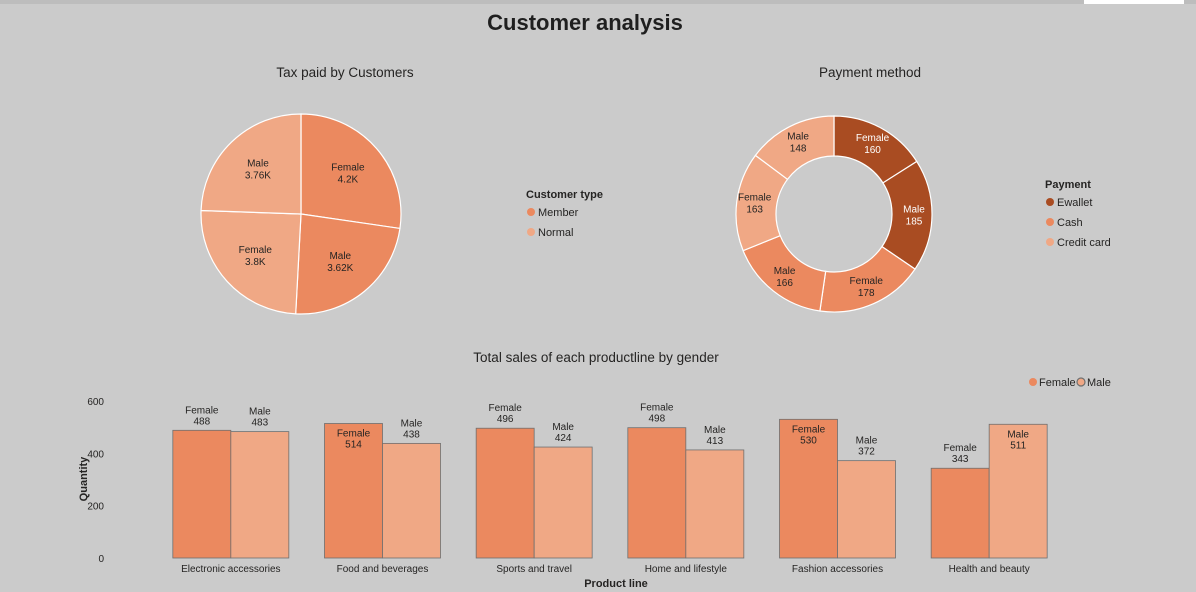 This screenshot has width=1196, height=592. What do you see at coordinates (558, 213) in the screenshot?
I see `tax-pie-legend-item: Member` at bounding box center [558, 213].